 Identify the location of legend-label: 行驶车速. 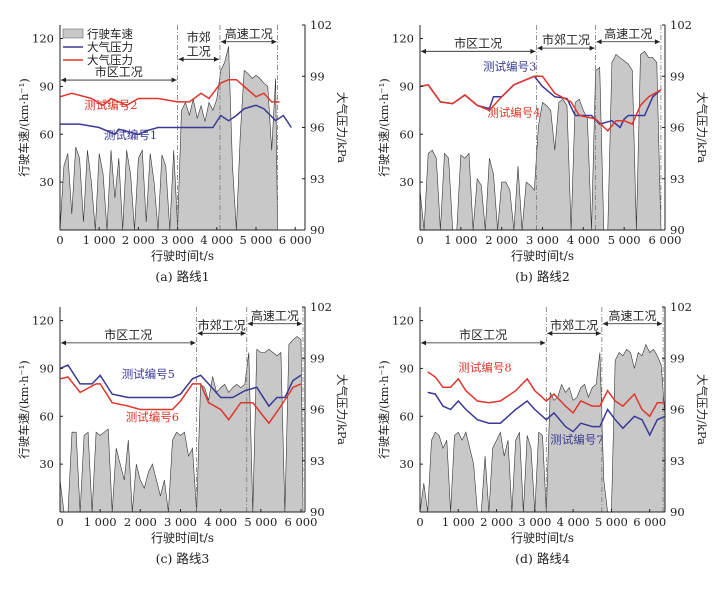
(110, 34).